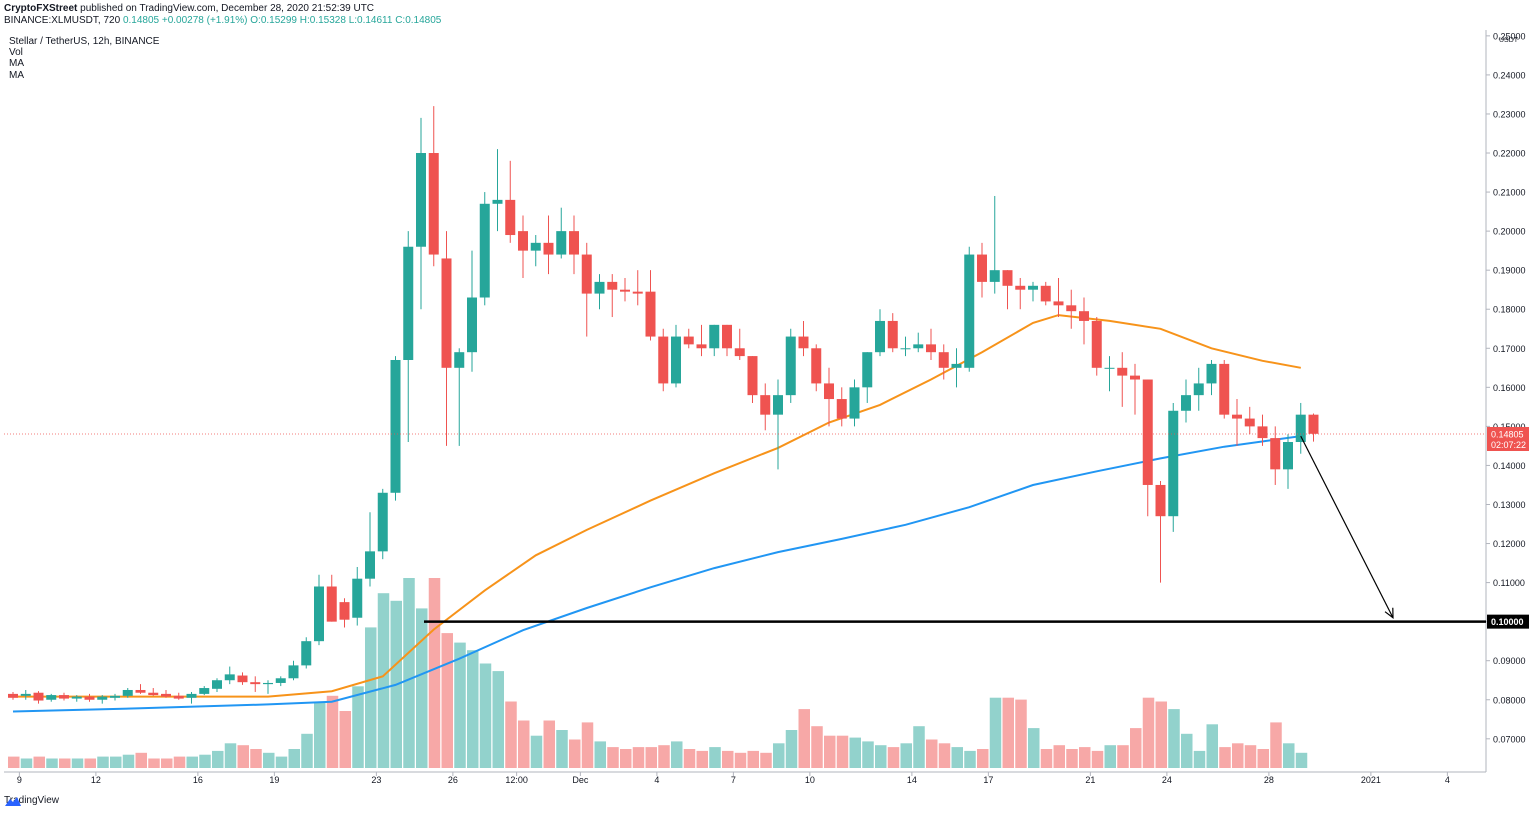  Describe the element at coordinates (16, 75) in the screenshot. I see `legend-ma-slow: MA` at that location.